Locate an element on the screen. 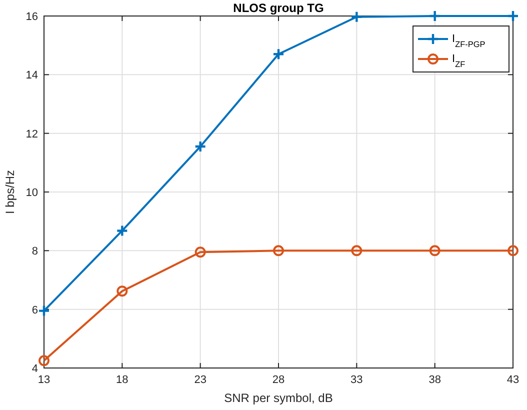 The width and height of the screenshot is (527, 410). chart-title: NLOS group TG is located at coordinates (278, 8).